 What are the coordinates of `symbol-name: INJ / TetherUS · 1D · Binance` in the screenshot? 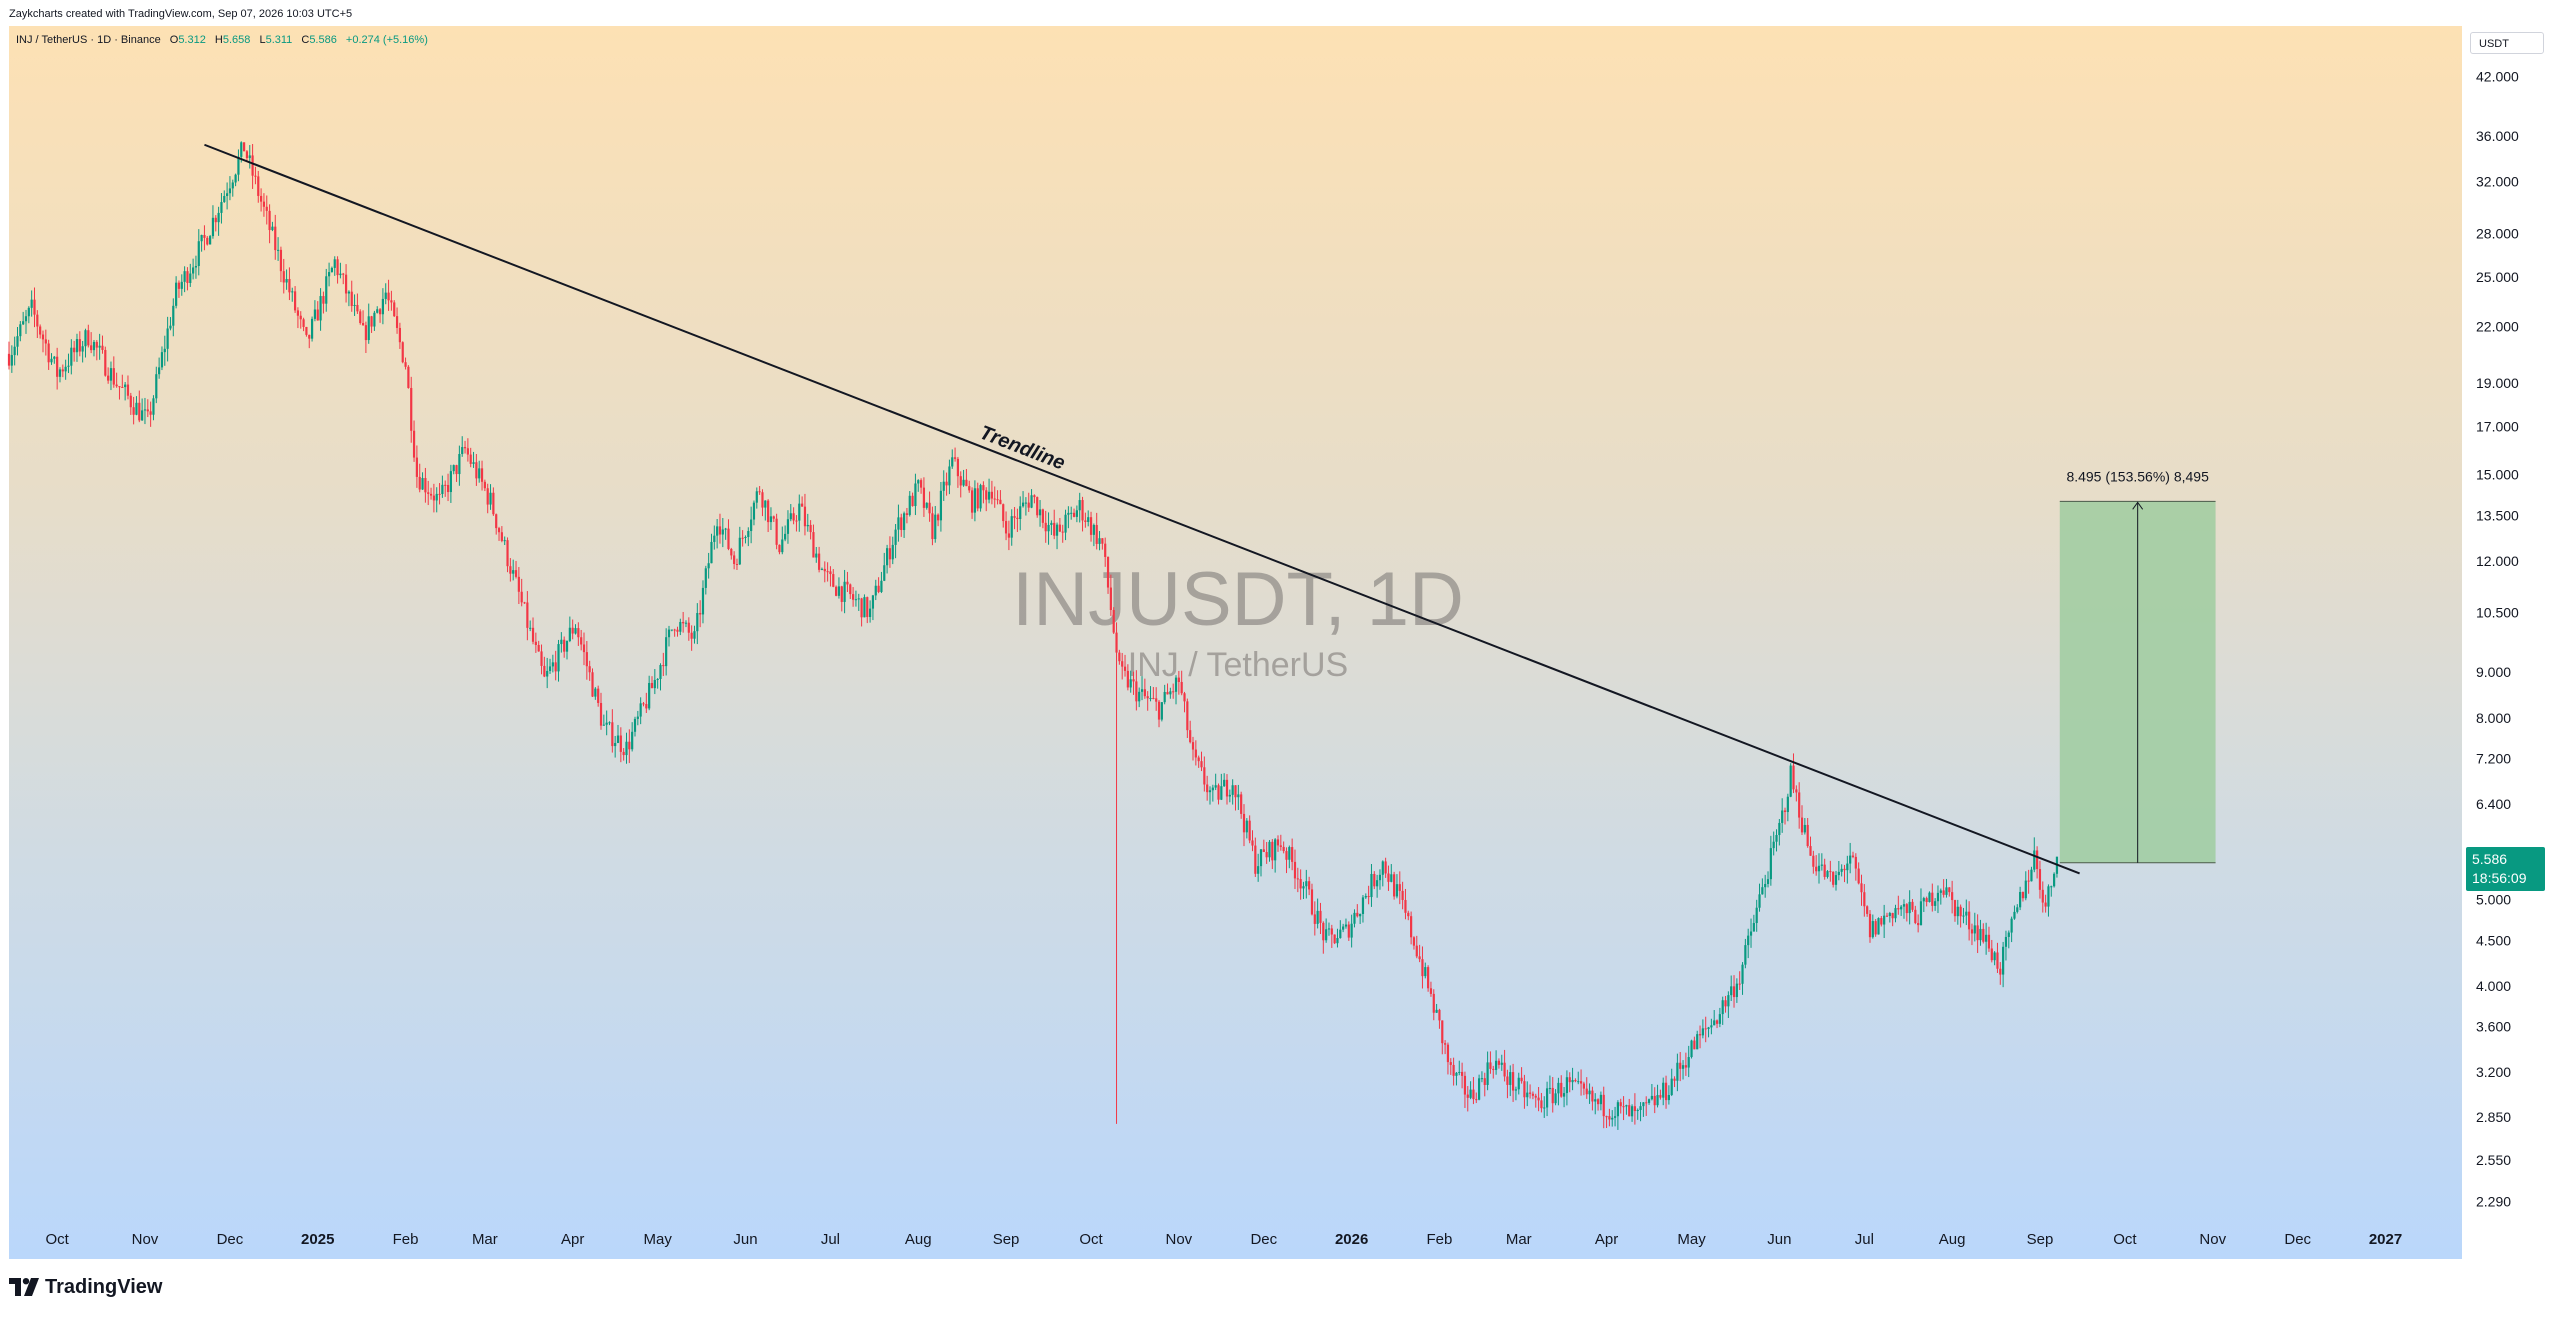 It's located at (88, 40).